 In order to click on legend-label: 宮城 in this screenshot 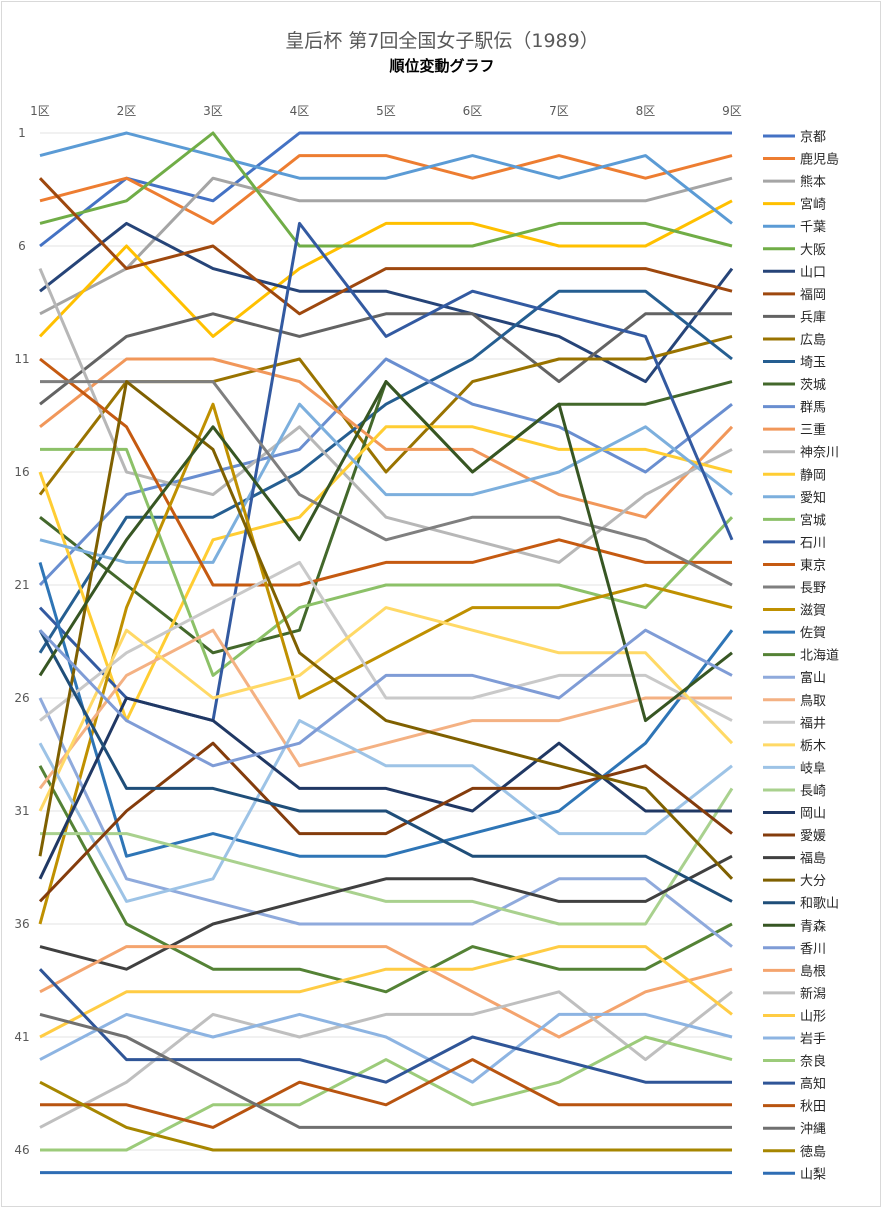, I will do `click(813, 520)`.